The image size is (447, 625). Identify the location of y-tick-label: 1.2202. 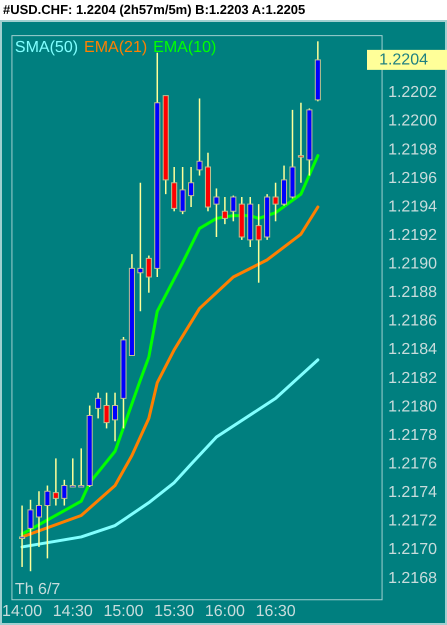
(413, 93).